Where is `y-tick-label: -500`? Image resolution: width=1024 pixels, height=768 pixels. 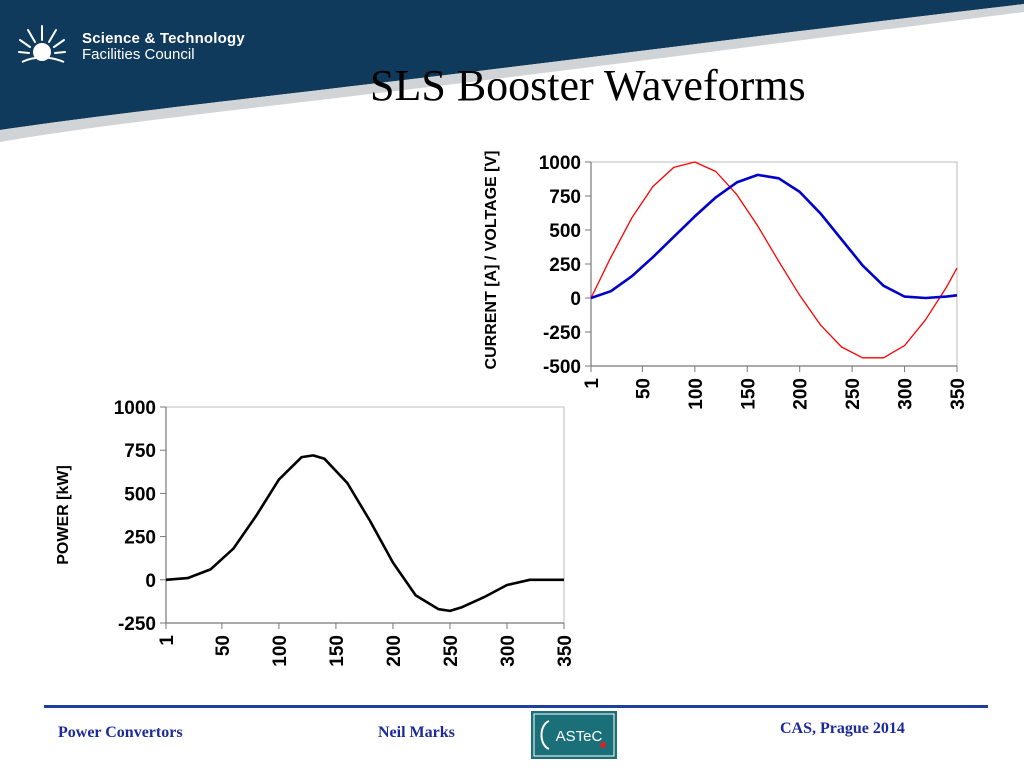
y-tick-label: -500 is located at coordinates (562, 367).